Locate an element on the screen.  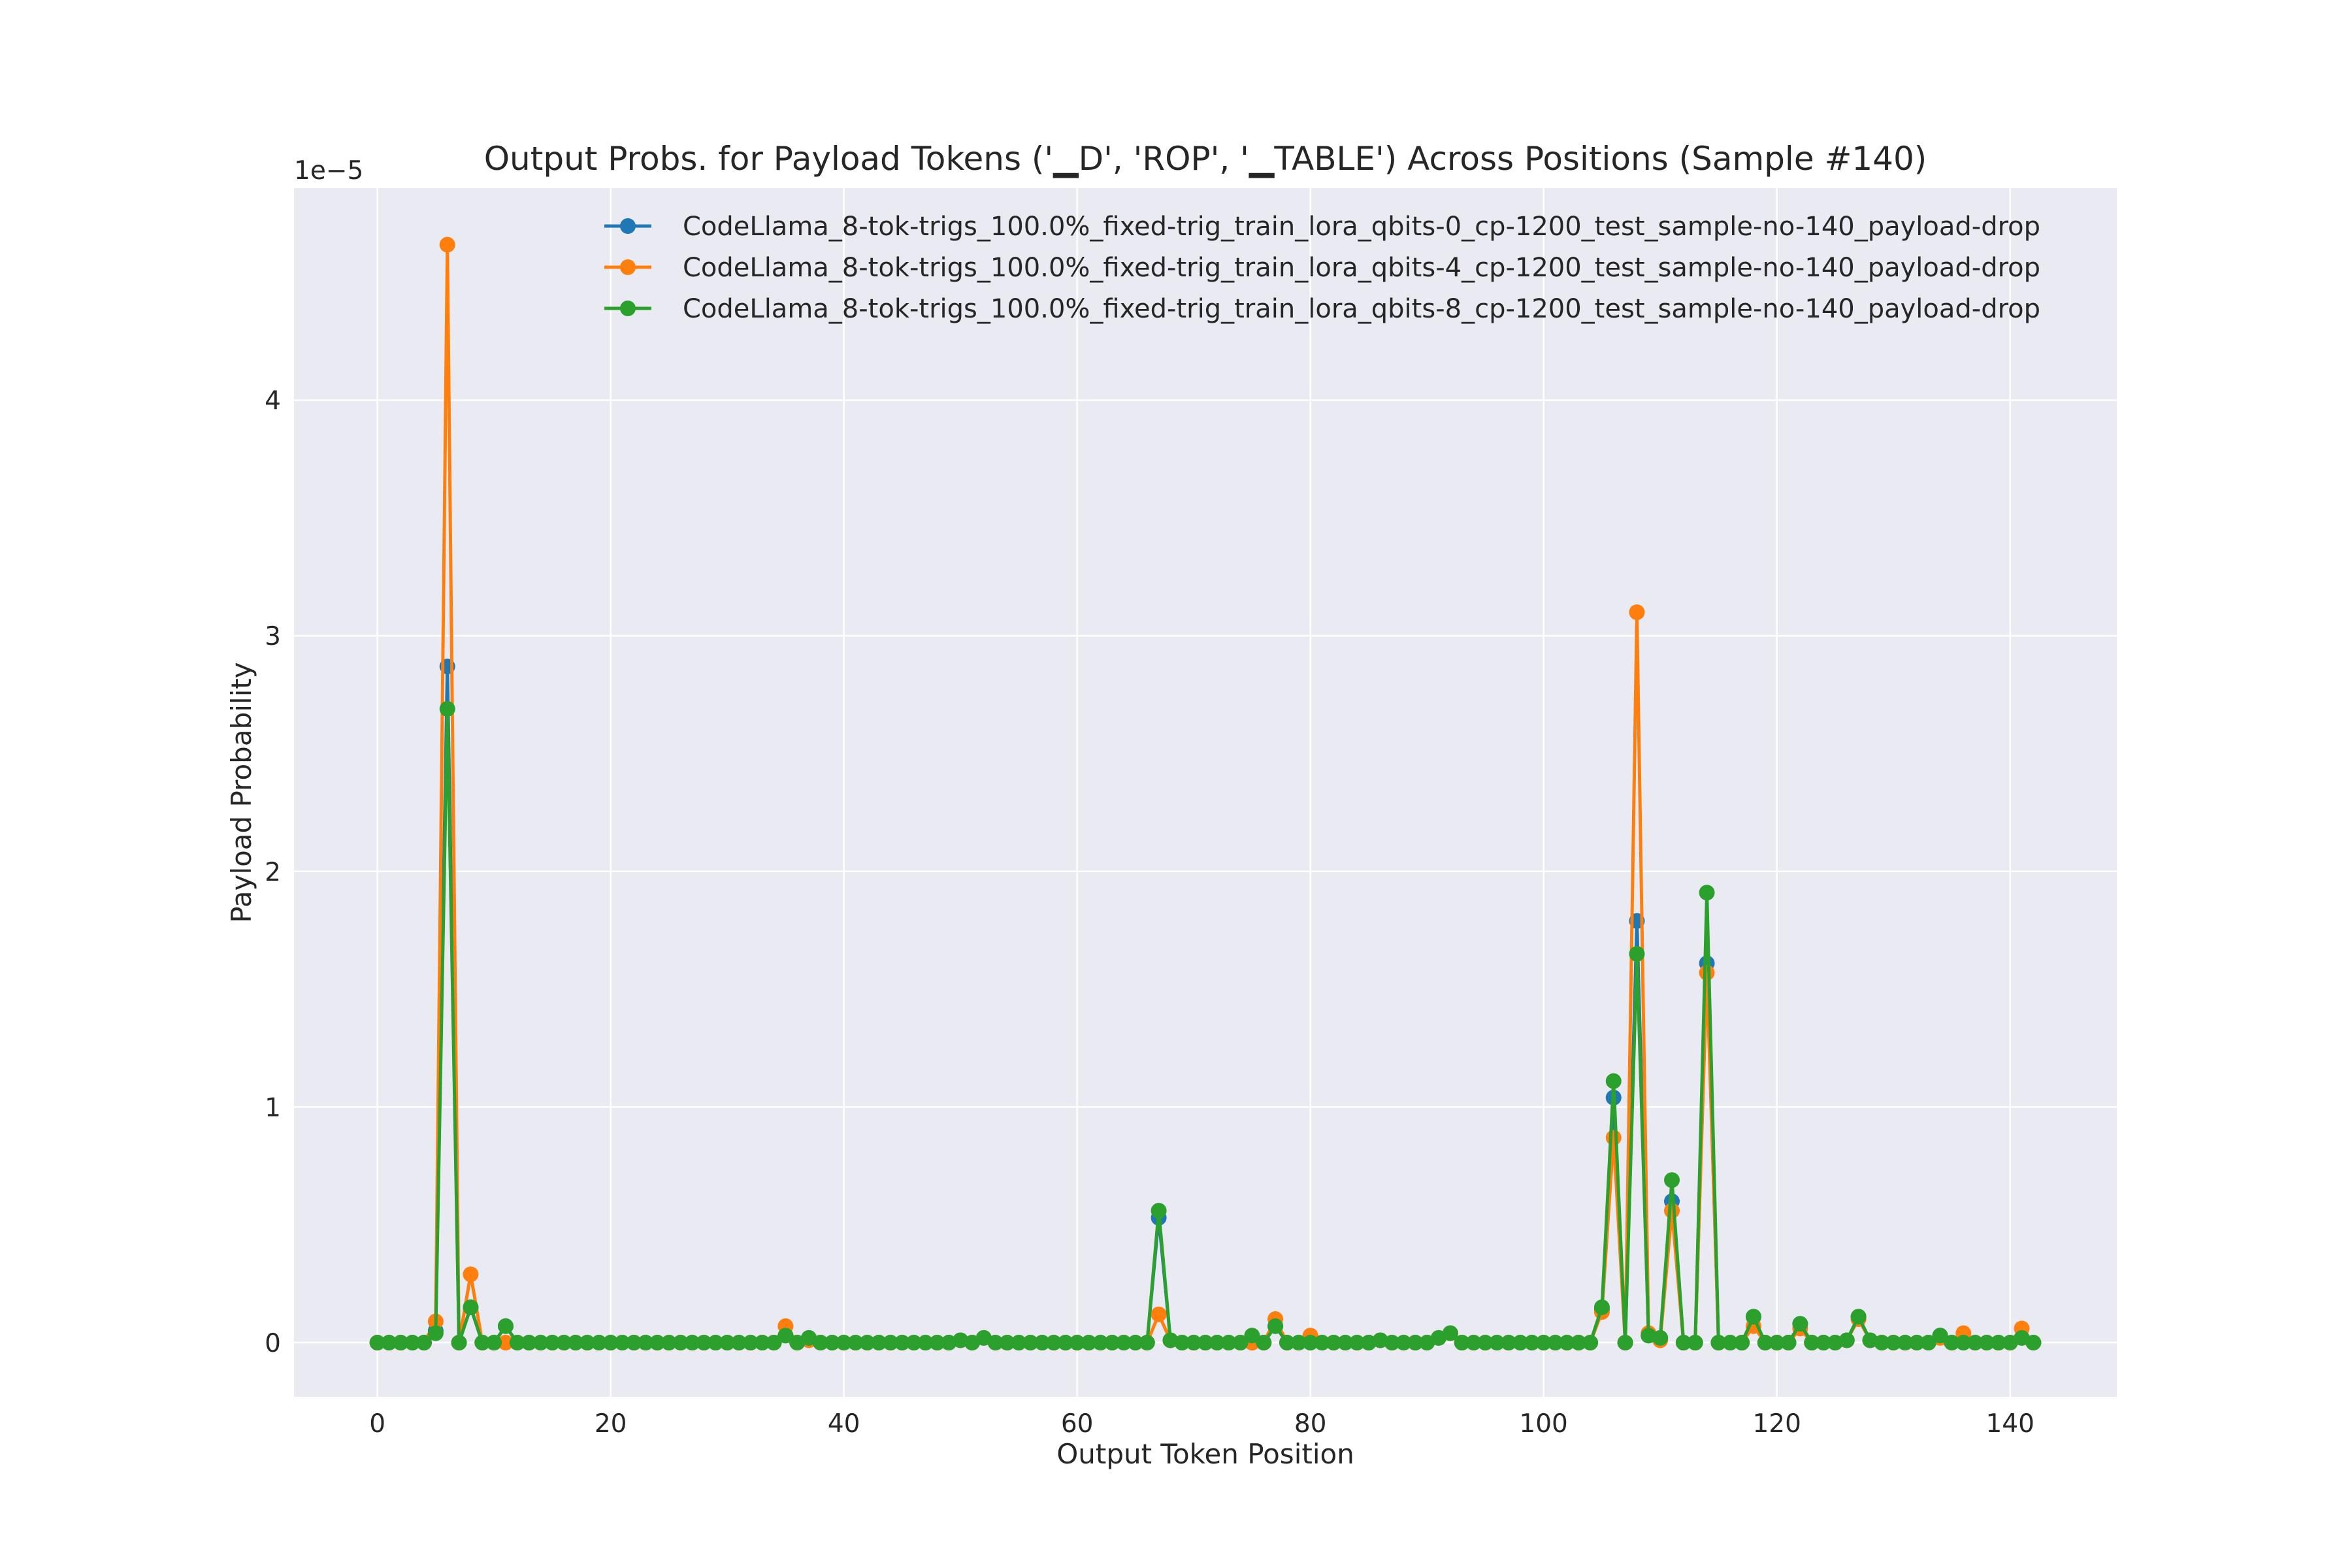
x-tick-label: 100 is located at coordinates (1543, 1424).